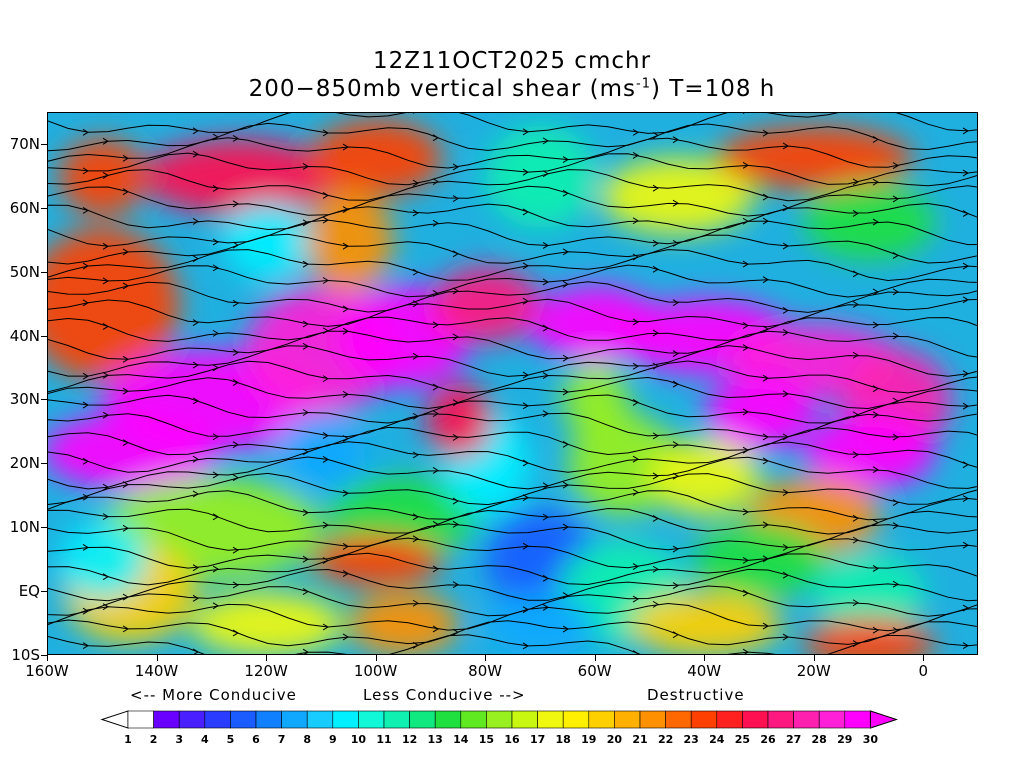 Image resolution: width=1024 pixels, height=768 pixels. Describe the element at coordinates (614, 739) in the screenshot. I see `colorbar-label: 20` at that location.